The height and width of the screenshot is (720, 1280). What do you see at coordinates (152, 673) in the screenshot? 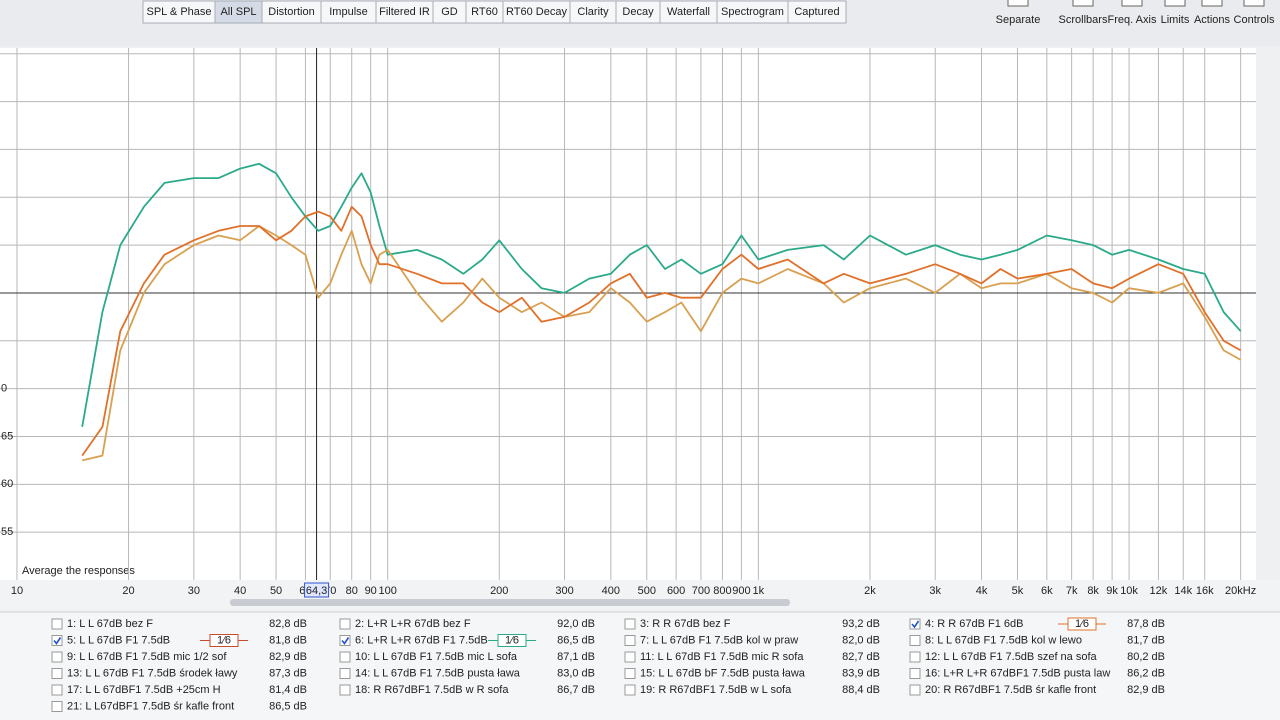
I see `entry-label: 13: L L 67dB F1 7.5dB środek ławy` at bounding box center [152, 673].